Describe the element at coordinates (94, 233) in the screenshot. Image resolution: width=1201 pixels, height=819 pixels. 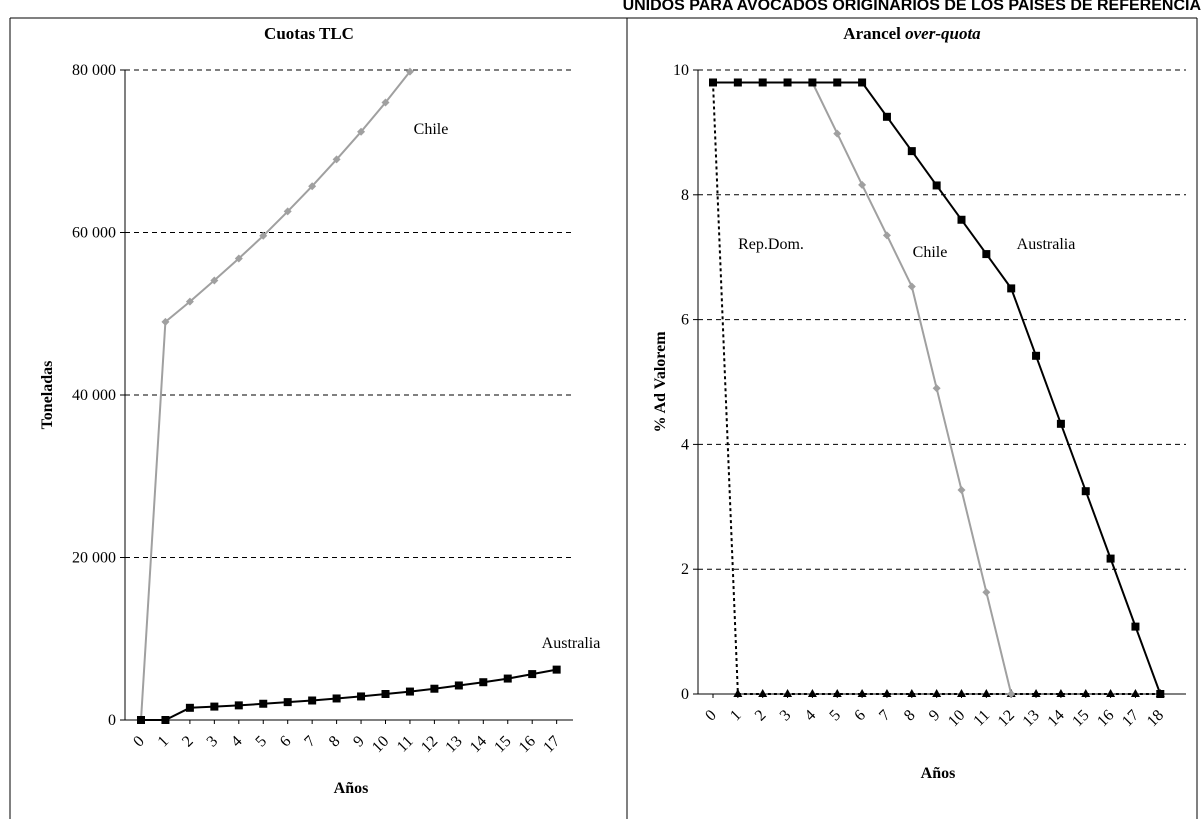
I see `y-tick-label: 60 000` at that location.